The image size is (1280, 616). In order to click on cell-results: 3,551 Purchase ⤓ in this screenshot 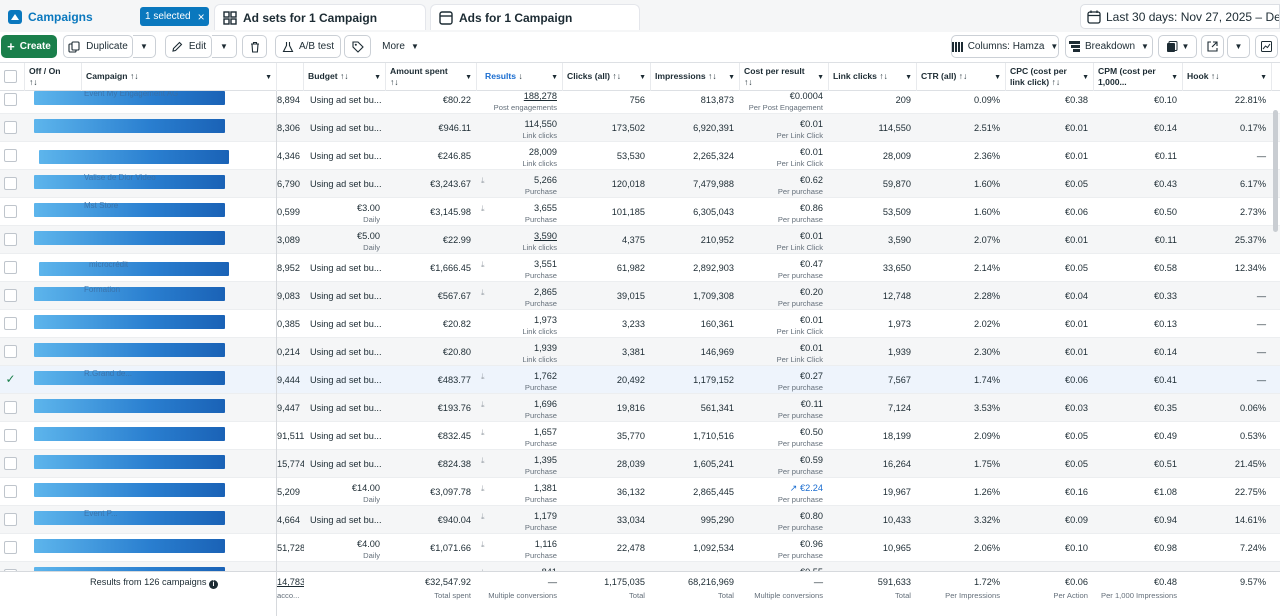, I will do `click(520, 268)`.